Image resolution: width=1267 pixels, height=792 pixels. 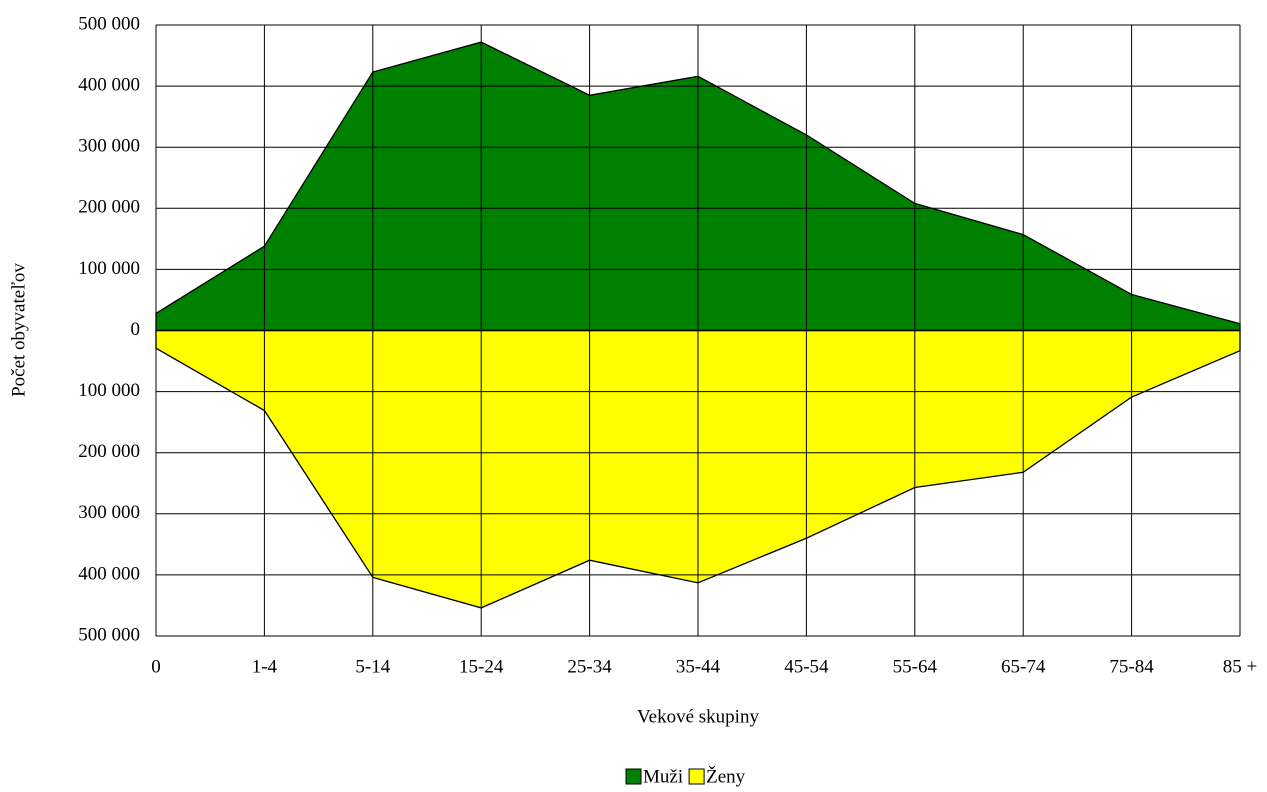 I want to click on x-tick-label: 25-34, so click(x=589, y=666).